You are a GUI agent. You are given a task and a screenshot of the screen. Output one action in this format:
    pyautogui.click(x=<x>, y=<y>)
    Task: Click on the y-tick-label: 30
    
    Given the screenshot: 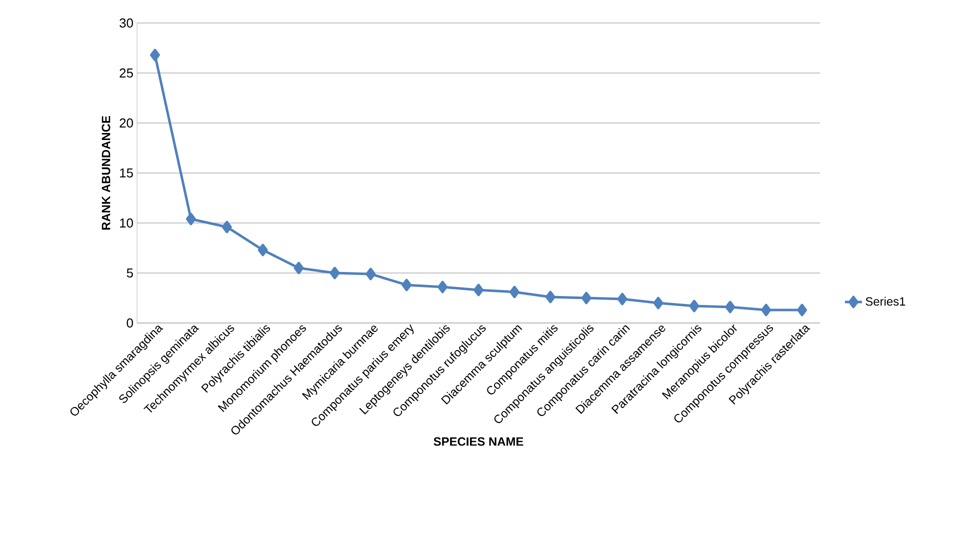 What is the action you would take?
    pyautogui.click(x=126, y=23)
    